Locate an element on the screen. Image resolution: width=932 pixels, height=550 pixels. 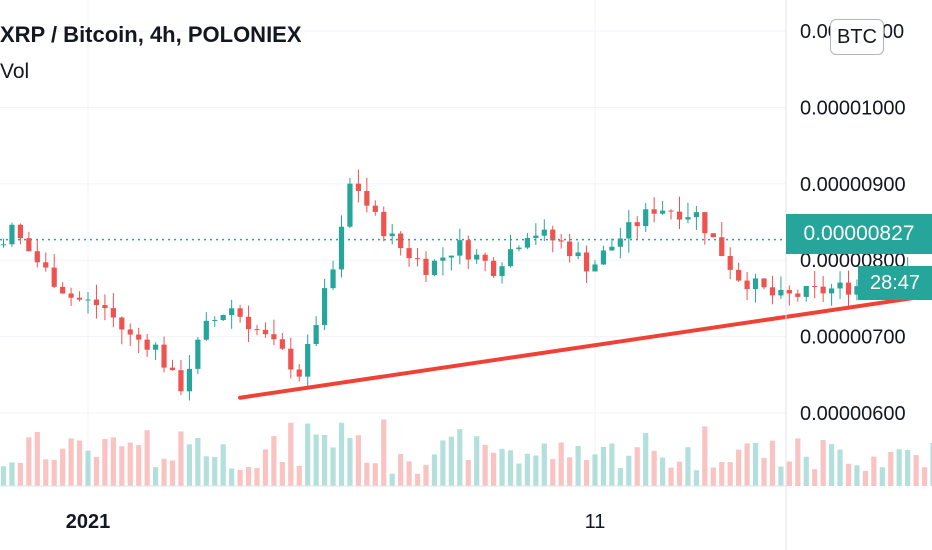
y-tick-label: 0.00001000 is located at coordinates (853, 108).